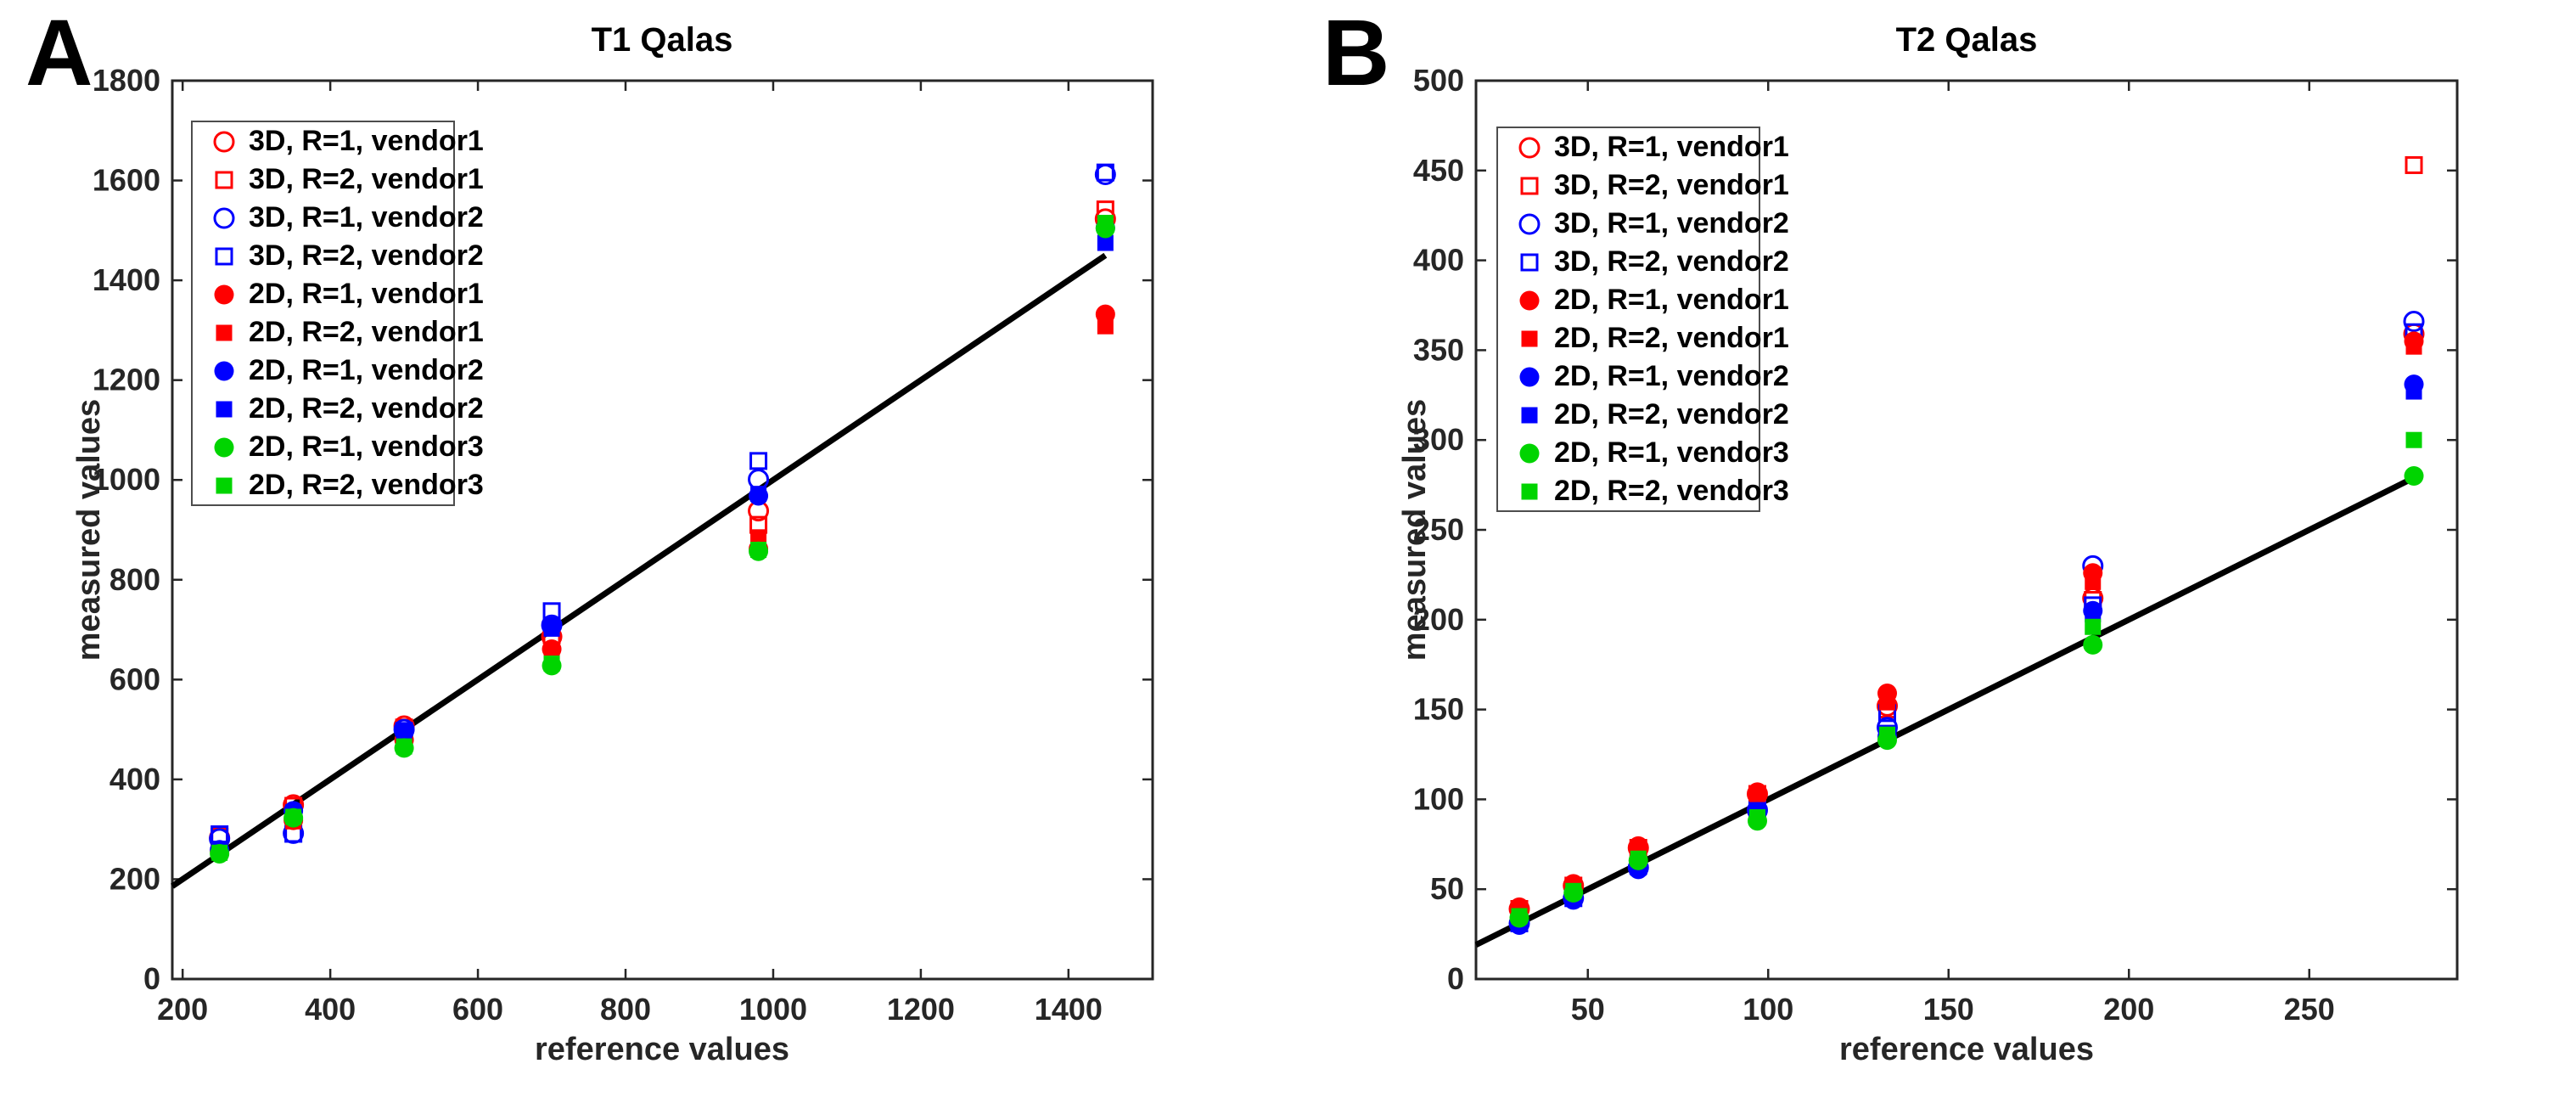 The width and height of the screenshot is (2576, 1103). Describe the element at coordinates (126, 480) in the screenshot. I see `y-tick-label: 1000` at that location.